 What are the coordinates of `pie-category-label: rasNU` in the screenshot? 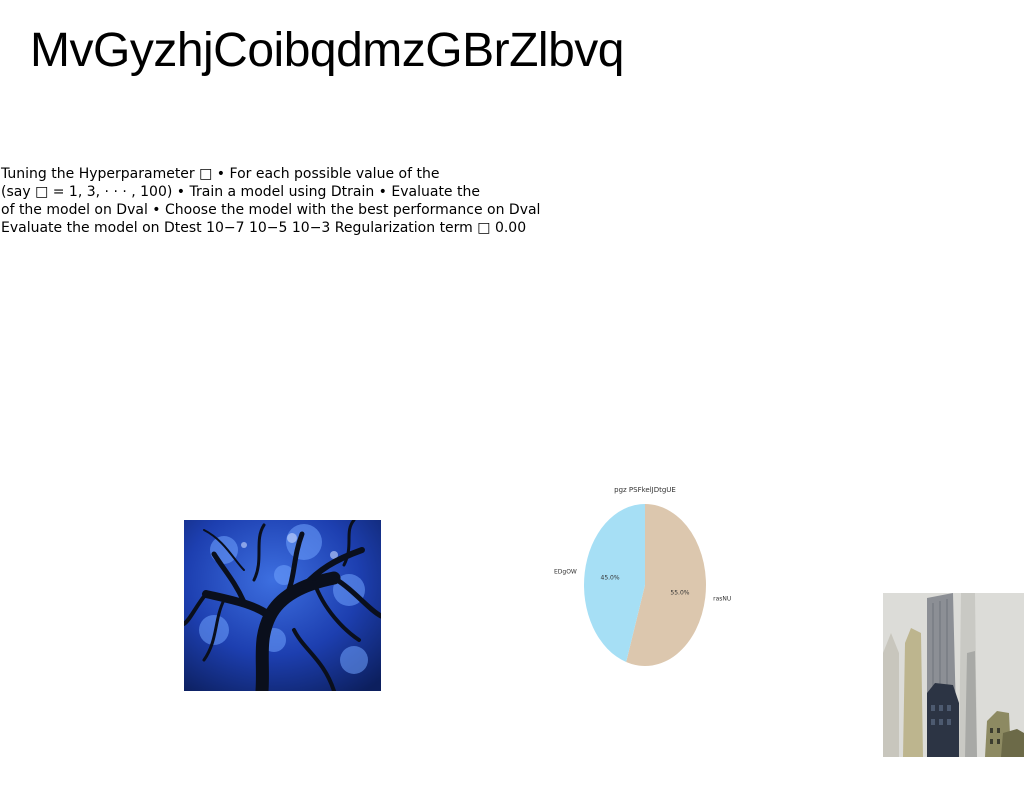 It's located at (722, 599).